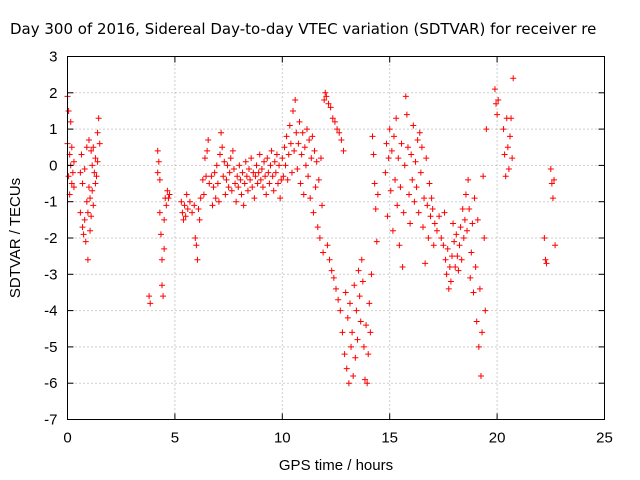  I want to click on y-tick-label: 0, so click(53, 165).